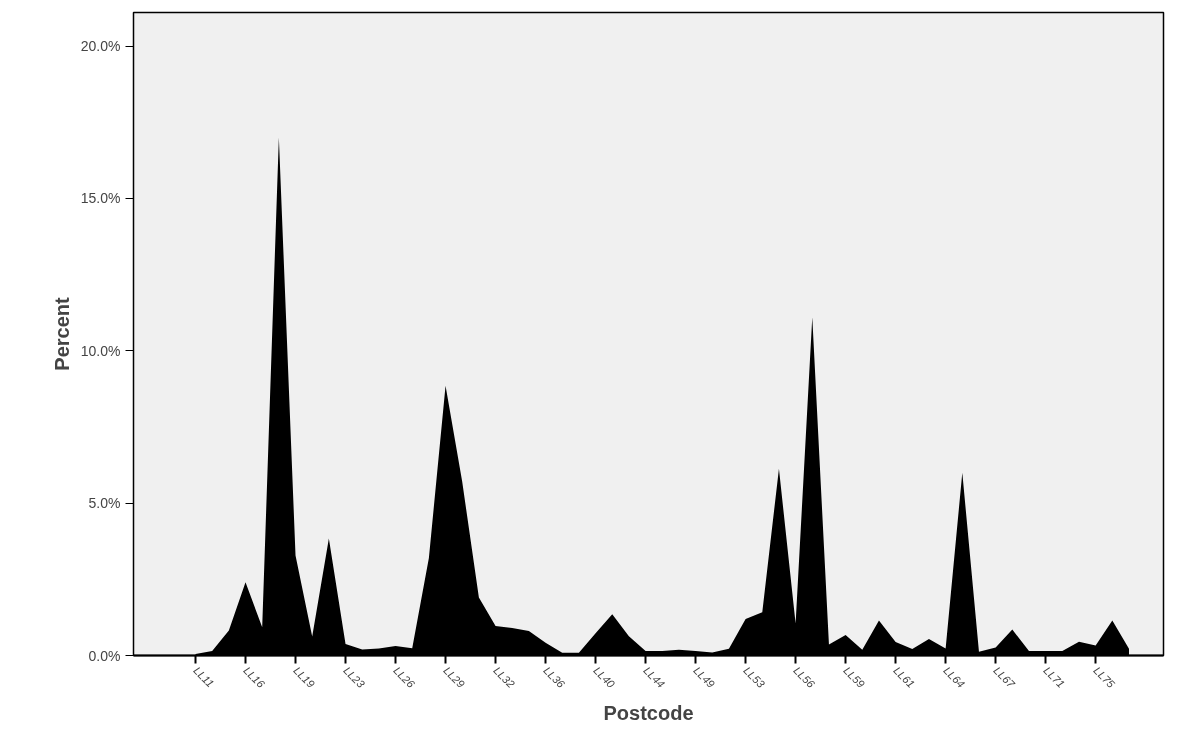  Describe the element at coordinates (104, 655) in the screenshot. I see `y-tick-label: 0.0%` at that location.